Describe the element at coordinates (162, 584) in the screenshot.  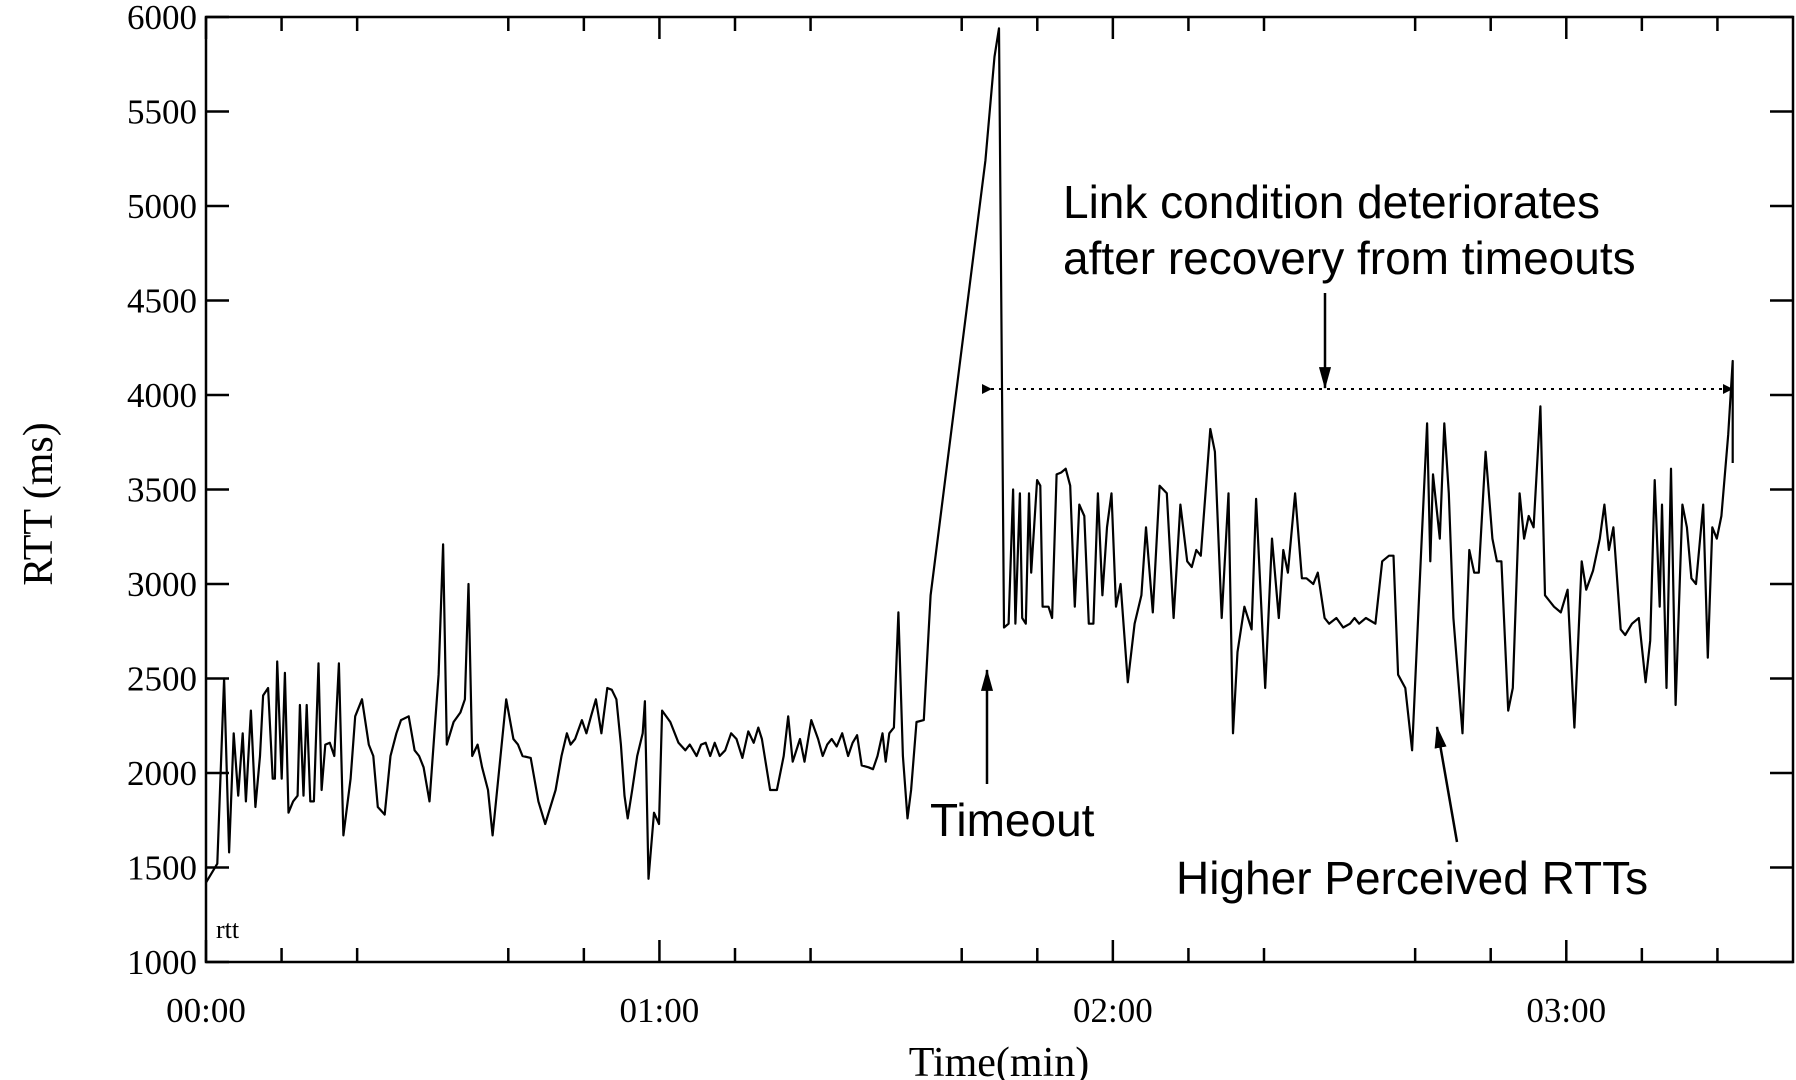
I see `y-tick-label: 3000` at that location.